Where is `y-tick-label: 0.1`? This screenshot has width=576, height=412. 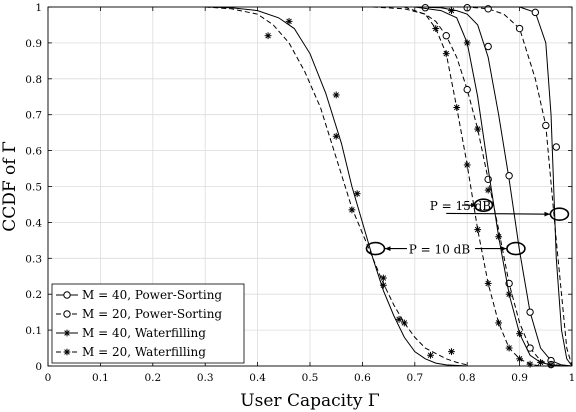 y-tick-label: 0.1 is located at coordinates (33, 331).